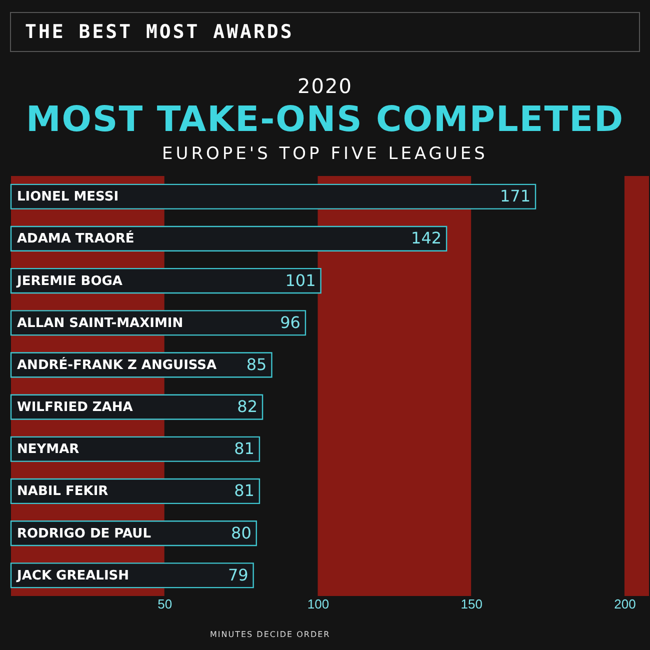 The height and width of the screenshot is (650, 650). I want to click on y-tick-label: NABIL FEKIR, so click(62, 492).